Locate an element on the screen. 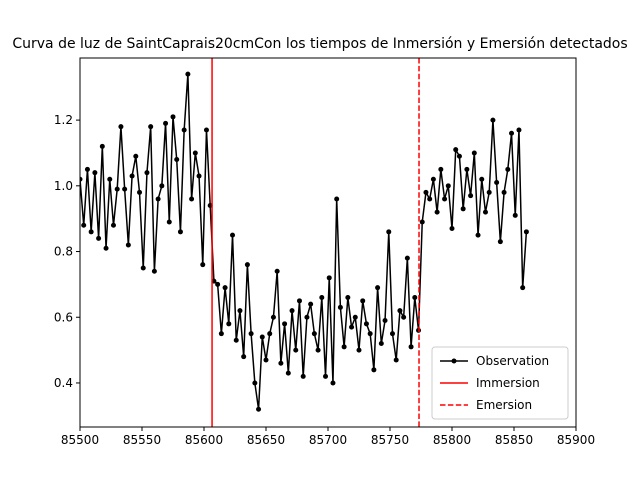  x-tick-label: 85600 is located at coordinates (204, 440).